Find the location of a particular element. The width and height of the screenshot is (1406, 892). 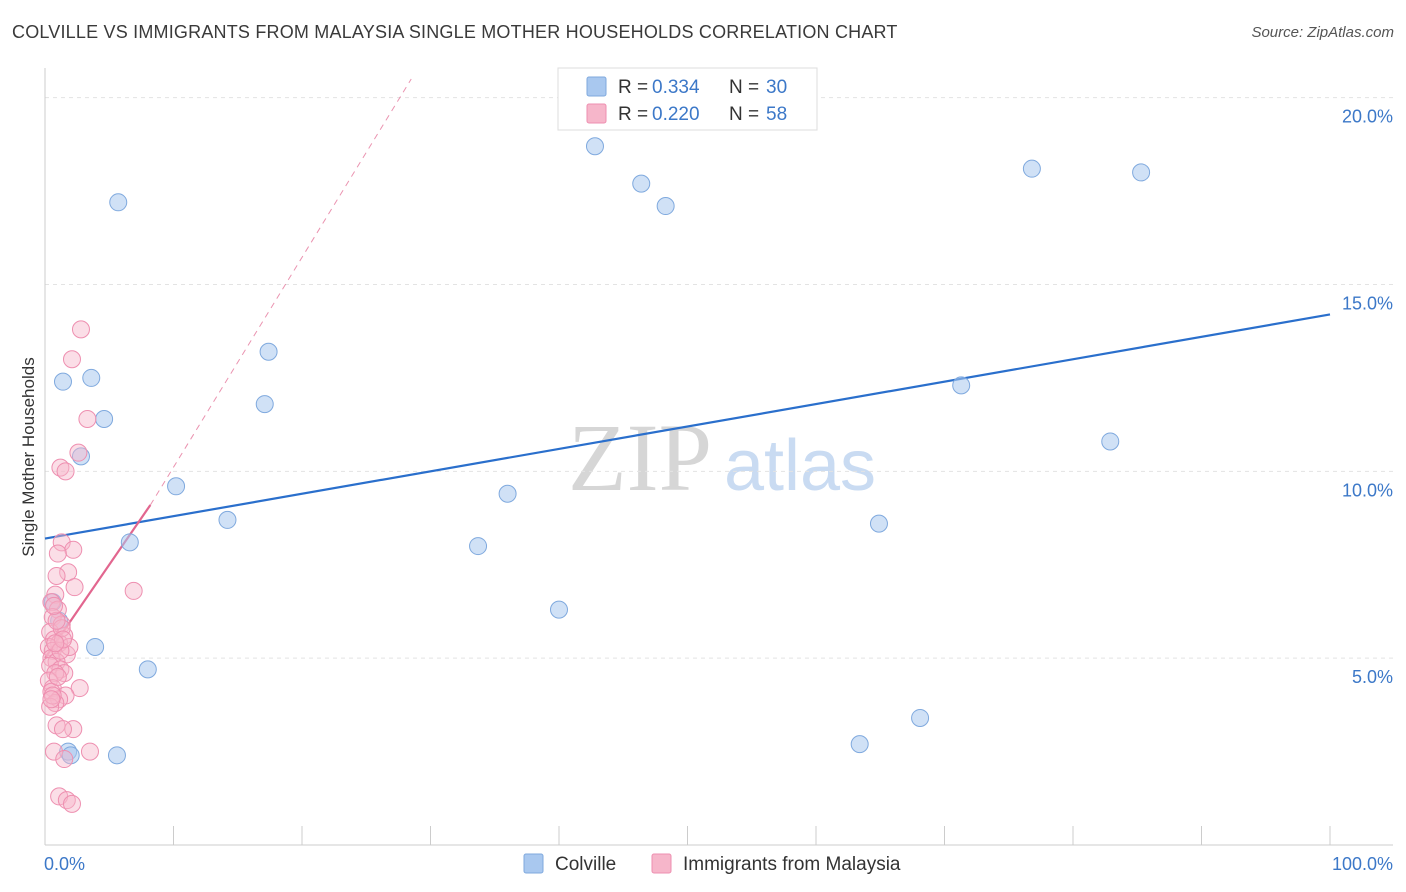

legend-swatch-colville is located at coordinates (596, 86).